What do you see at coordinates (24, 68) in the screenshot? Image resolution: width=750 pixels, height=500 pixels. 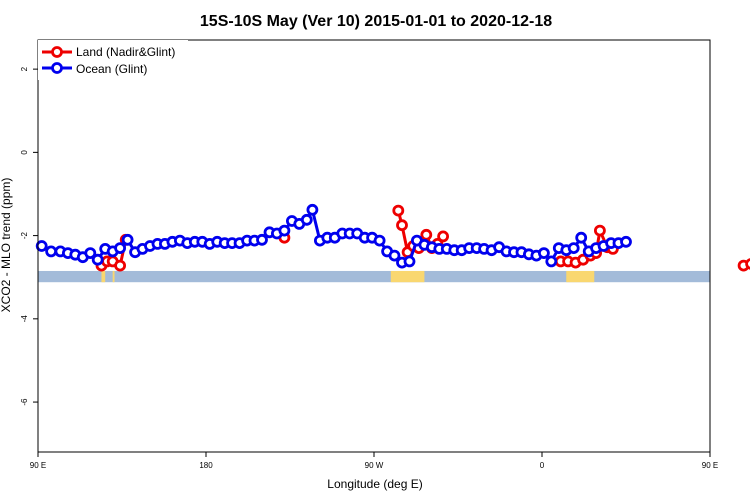 I see `y-tick-label-0: 2` at bounding box center [24, 68].